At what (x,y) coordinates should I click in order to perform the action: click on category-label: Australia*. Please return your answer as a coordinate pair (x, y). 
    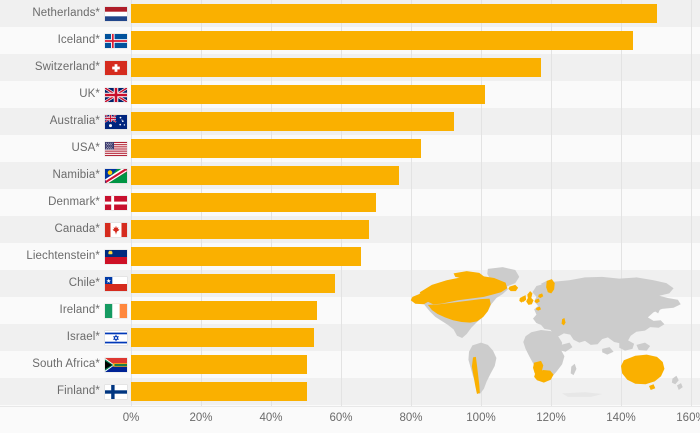
    Looking at the image, I should click on (74, 120).